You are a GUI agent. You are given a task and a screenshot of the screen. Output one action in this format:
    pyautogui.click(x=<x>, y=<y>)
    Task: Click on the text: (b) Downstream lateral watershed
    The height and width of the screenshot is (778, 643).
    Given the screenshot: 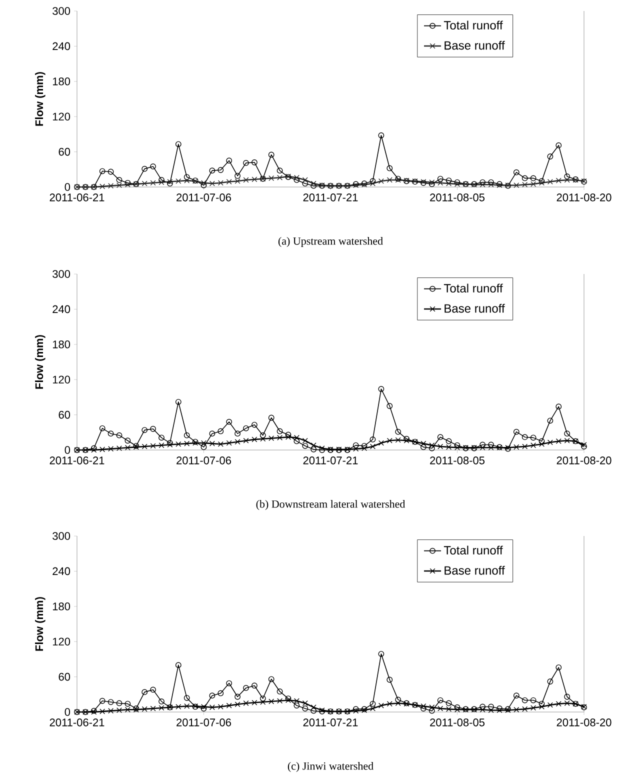 What is the action you would take?
    pyautogui.click(x=331, y=505)
    